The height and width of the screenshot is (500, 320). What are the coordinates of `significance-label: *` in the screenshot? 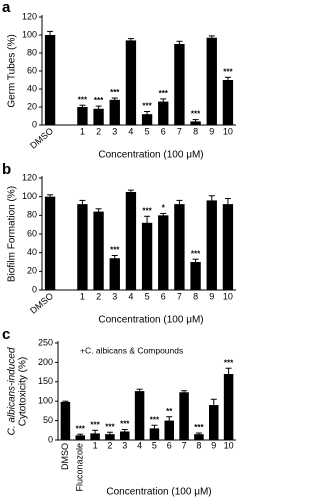 It's located at (164, 208).